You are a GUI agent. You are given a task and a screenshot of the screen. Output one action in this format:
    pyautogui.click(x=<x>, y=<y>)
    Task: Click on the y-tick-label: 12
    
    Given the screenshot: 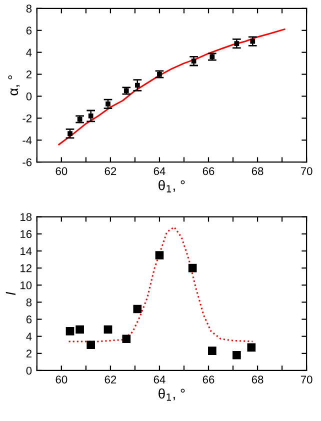 What is the action you would take?
    pyautogui.click(x=26, y=268)
    